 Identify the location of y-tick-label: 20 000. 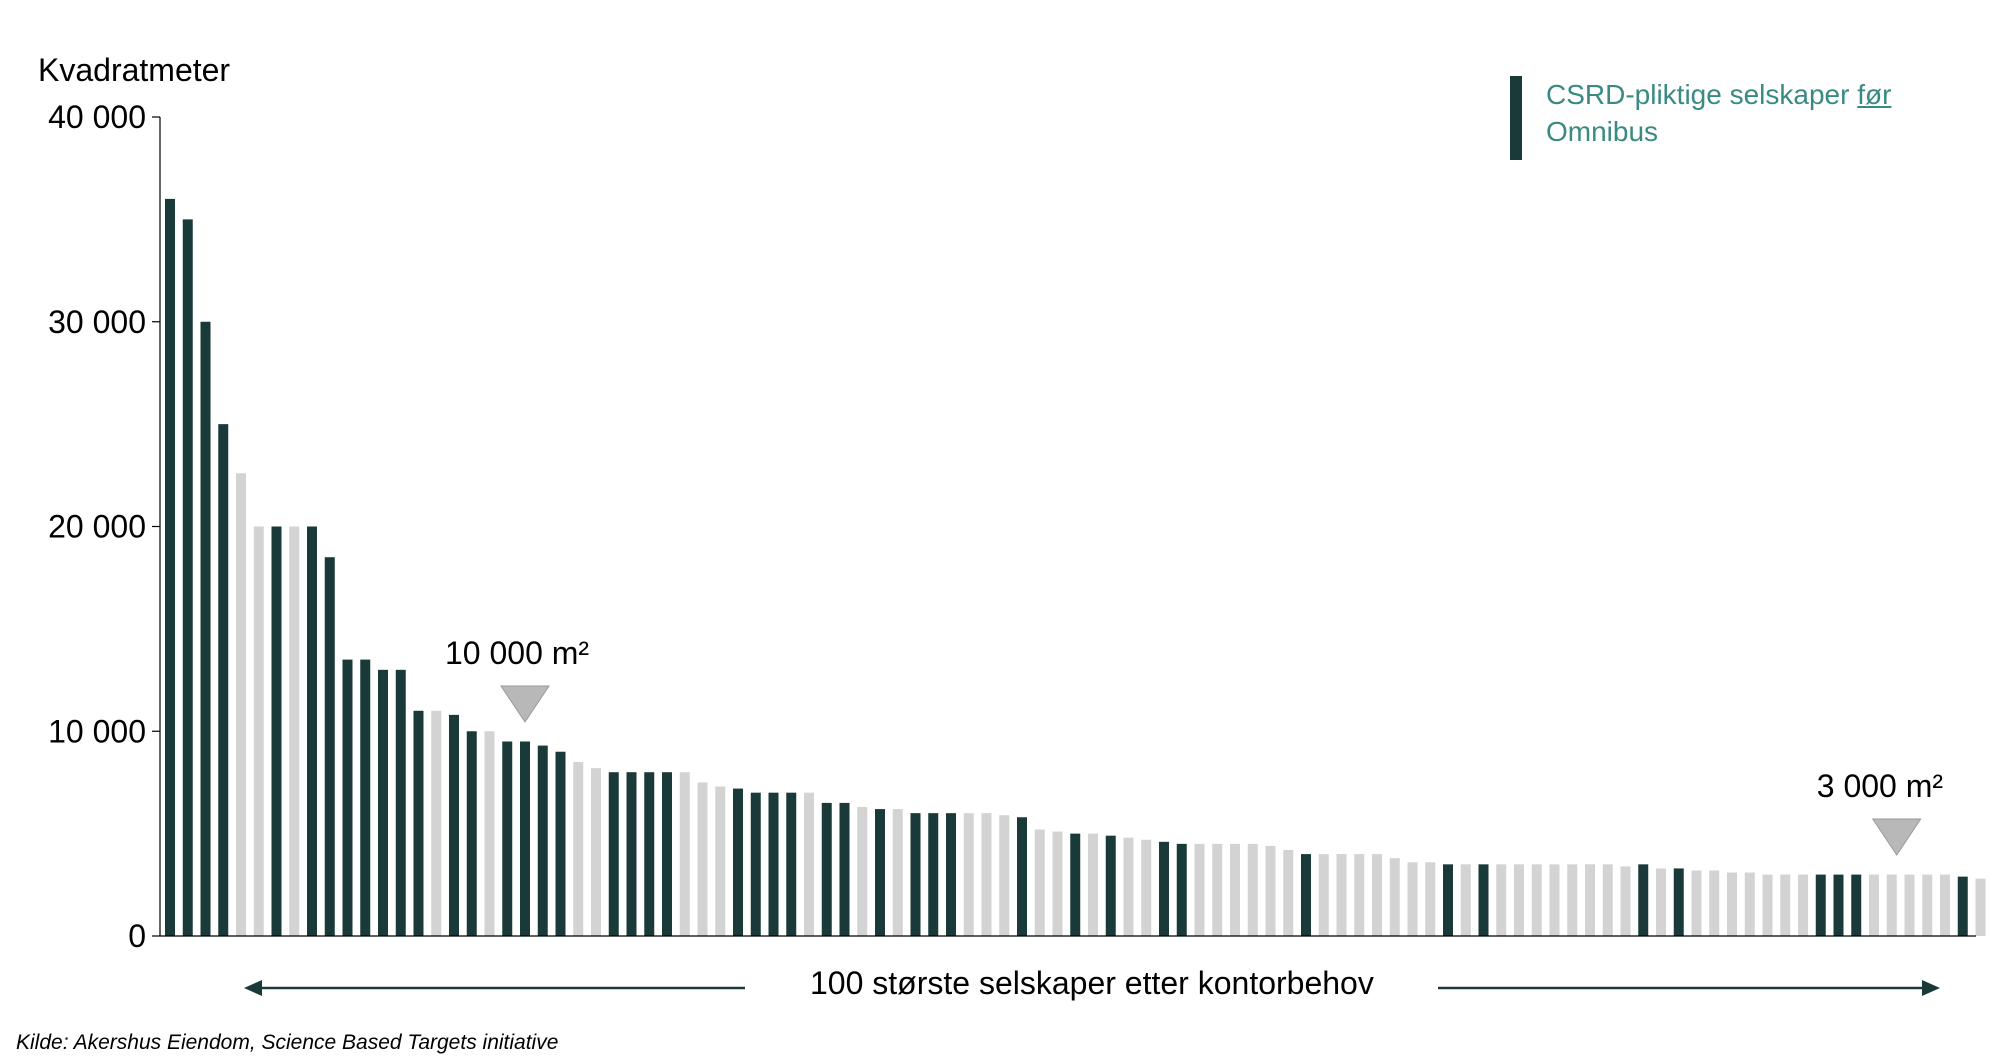
(97, 527).